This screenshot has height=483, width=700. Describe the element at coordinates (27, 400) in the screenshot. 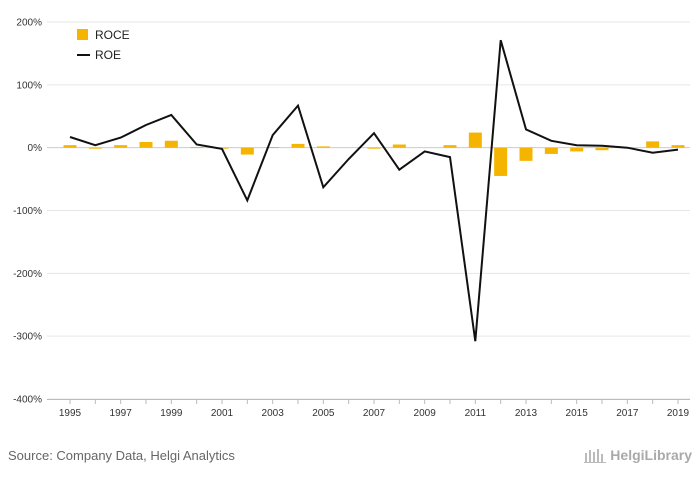

I see `y-tick-label: -400%` at that location.